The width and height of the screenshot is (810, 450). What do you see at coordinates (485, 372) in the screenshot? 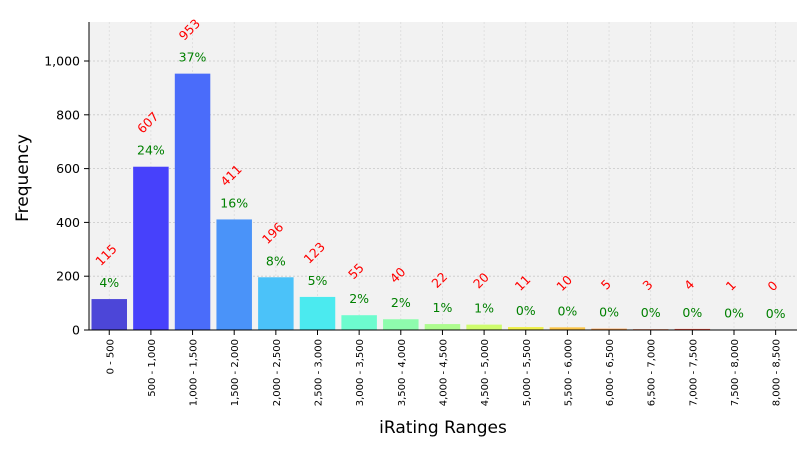
I see `x-tick-label: 4,500 - 5,000` at bounding box center [485, 372].